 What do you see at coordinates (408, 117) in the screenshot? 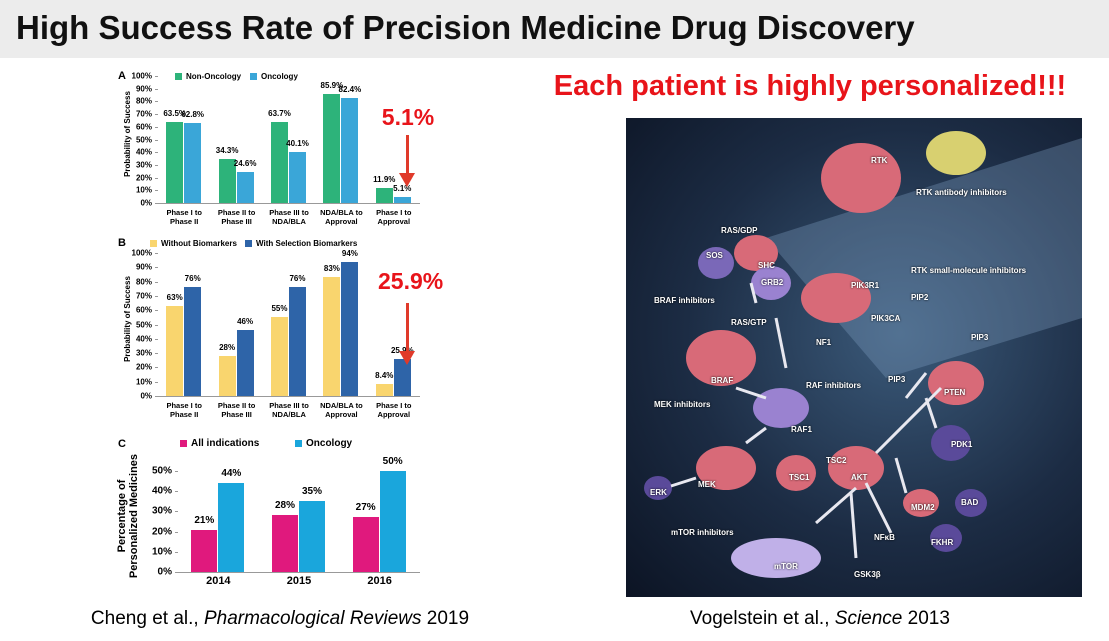
I see `annotation: 5.1%` at bounding box center [408, 117].